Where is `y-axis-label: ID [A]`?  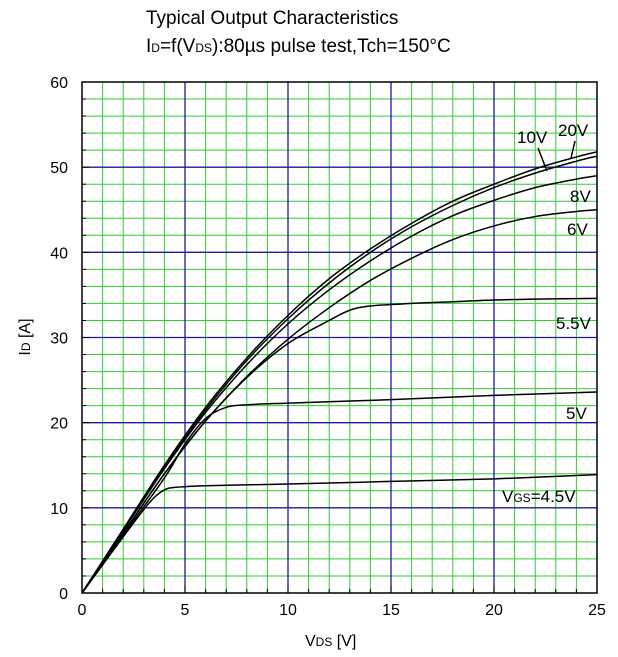 y-axis-label: ID [A] is located at coordinates (26, 337).